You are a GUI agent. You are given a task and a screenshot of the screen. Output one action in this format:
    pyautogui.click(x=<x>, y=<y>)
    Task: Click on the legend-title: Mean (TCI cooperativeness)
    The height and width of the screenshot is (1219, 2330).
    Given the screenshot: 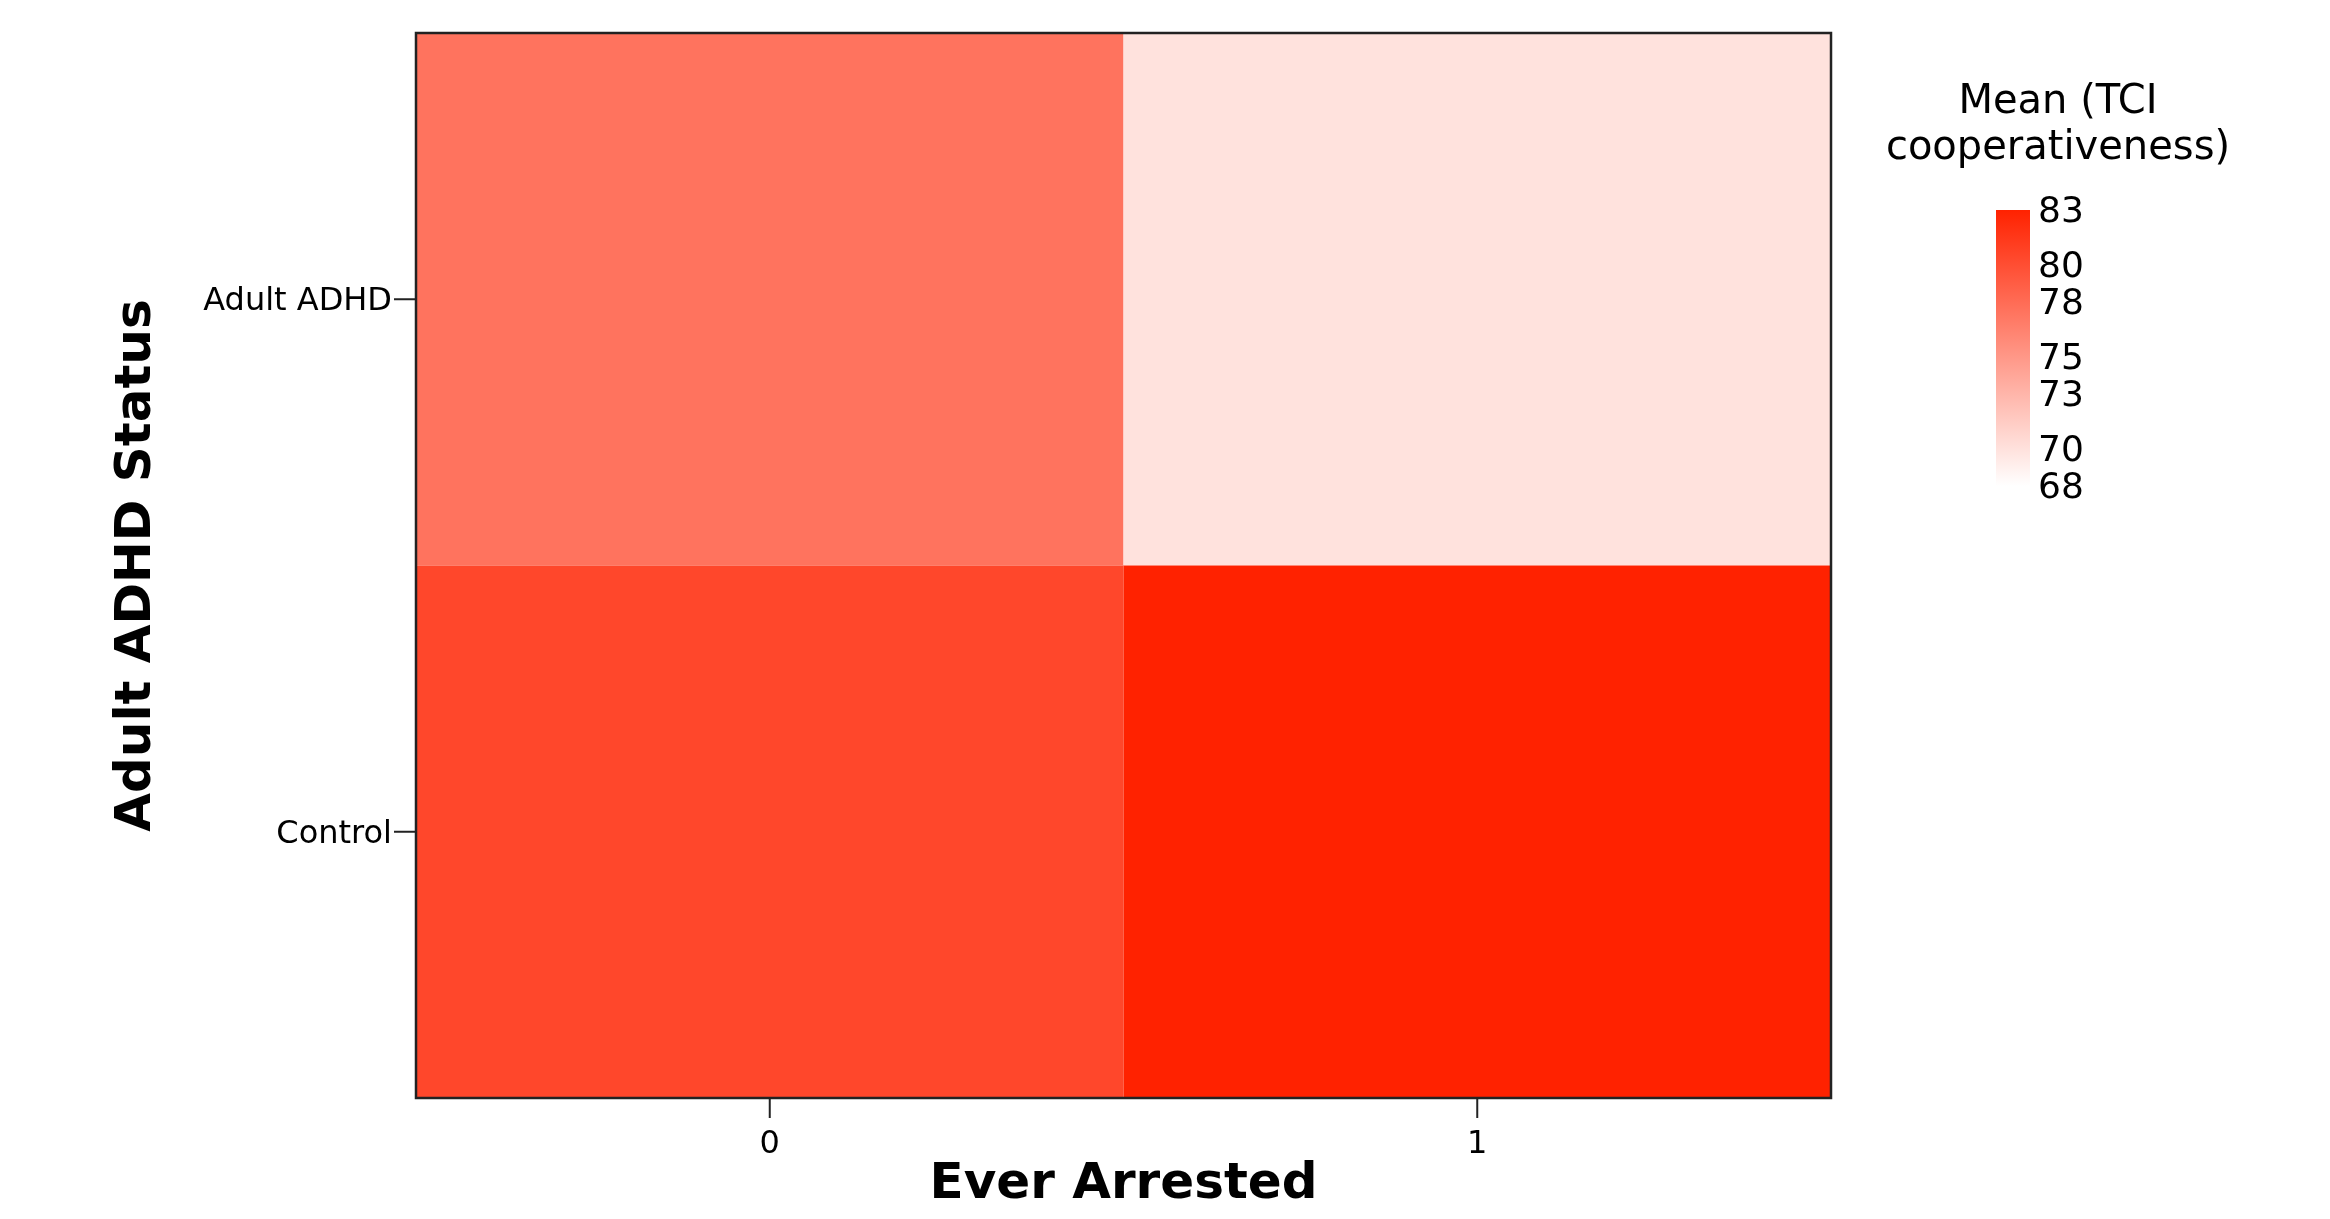 What is the action you would take?
    pyautogui.click(x=2058, y=122)
    